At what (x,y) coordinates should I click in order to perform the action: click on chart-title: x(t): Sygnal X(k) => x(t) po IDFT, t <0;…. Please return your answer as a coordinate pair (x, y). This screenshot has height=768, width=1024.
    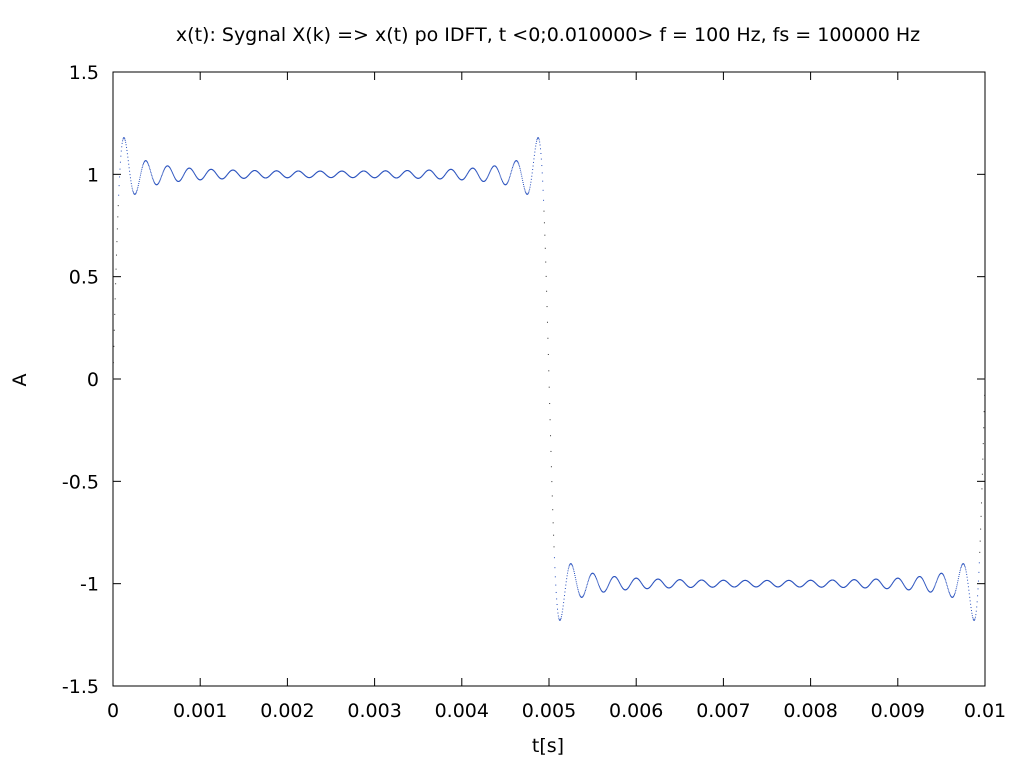
    Looking at the image, I should click on (548, 35).